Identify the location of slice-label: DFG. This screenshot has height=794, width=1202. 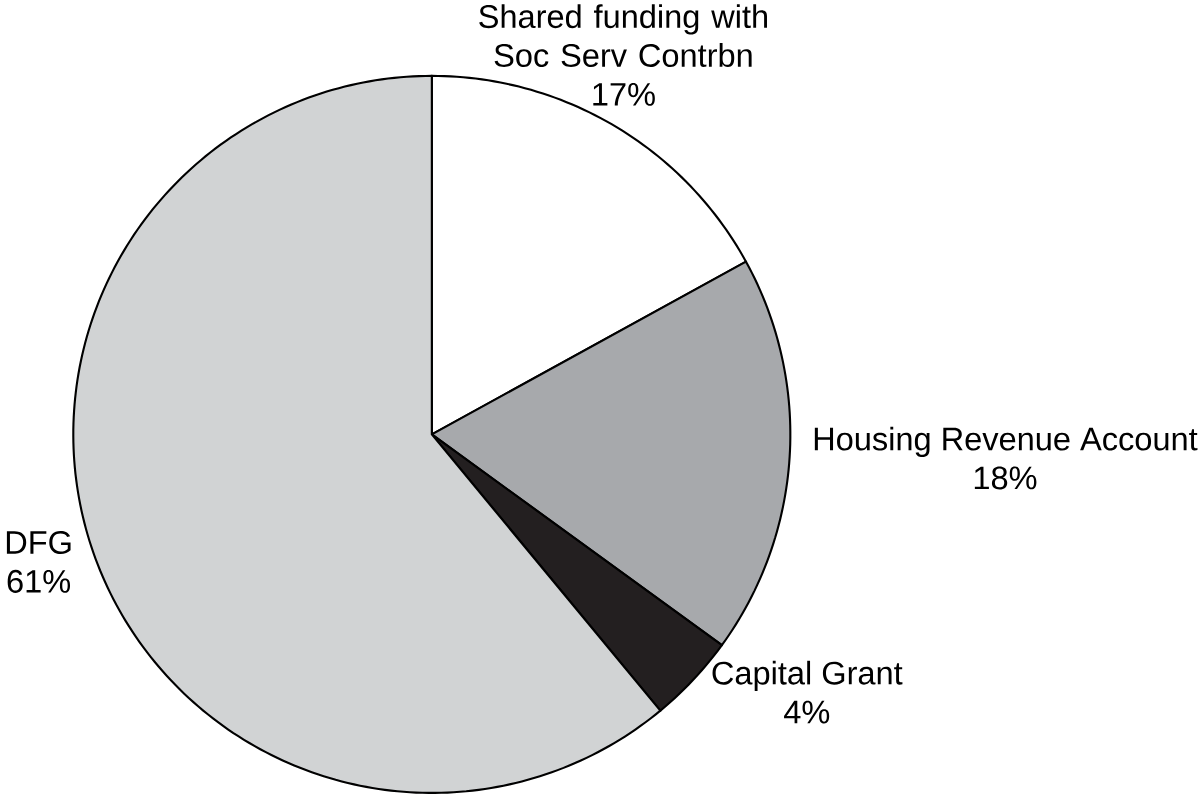
(38, 542).